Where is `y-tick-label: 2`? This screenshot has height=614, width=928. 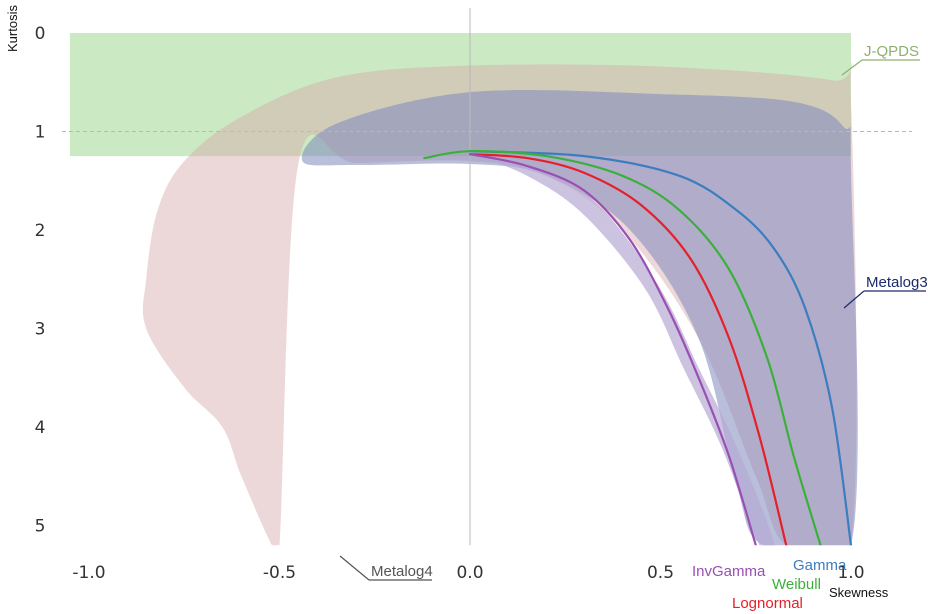 y-tick-label: 2 is located at coordinates (40, 231).